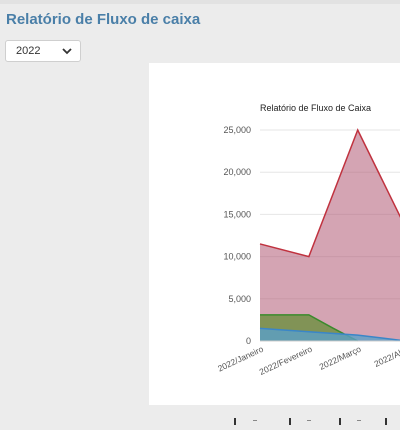  What do you see at coordinates (248, 341) in the screenshot?
I see `y-tick-label: 0` at bounding box center [248, 341].